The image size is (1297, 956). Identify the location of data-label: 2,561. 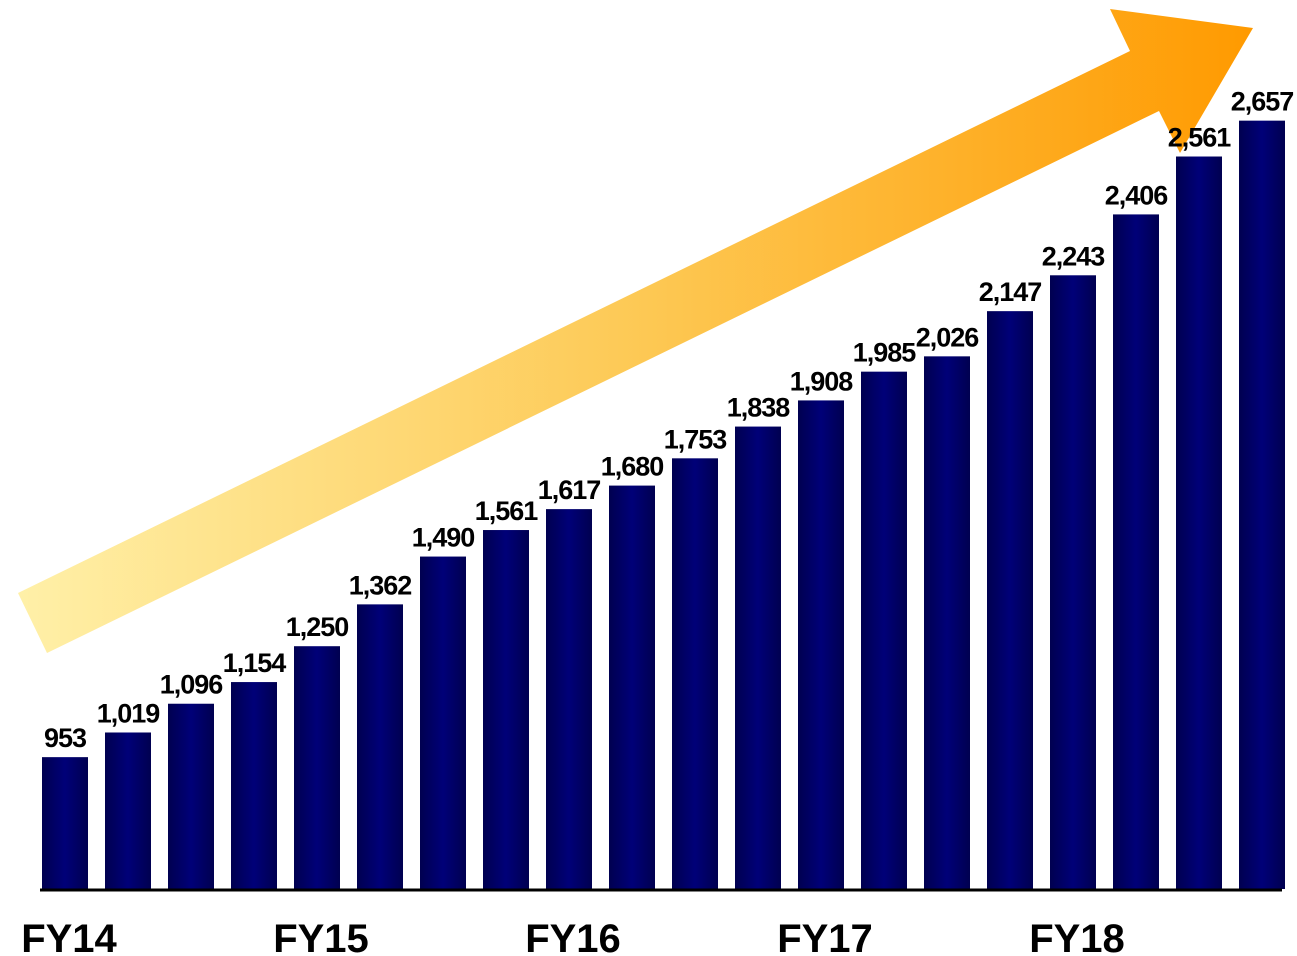
(1200, 138).